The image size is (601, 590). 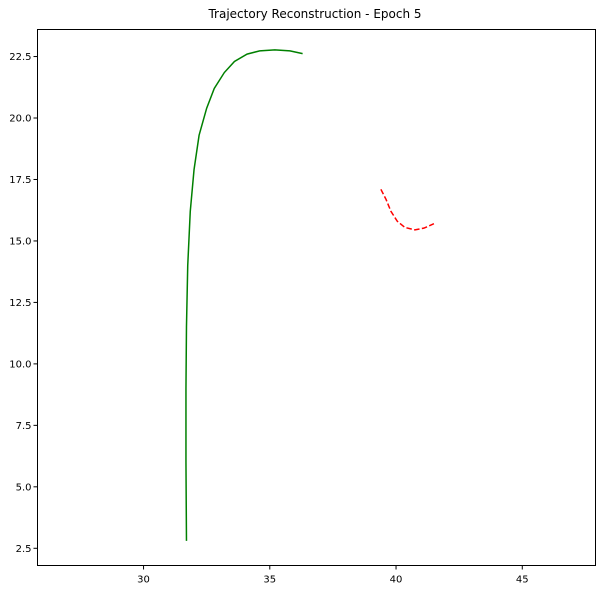 I want to click on x-tick-label: 45, so click(x=522, y=580).